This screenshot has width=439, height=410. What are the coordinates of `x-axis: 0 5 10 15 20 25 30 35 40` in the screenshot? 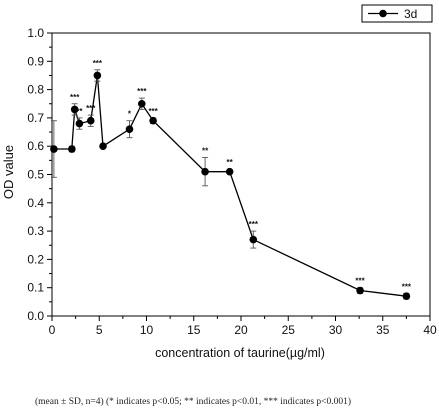 It's located at (243, 326).